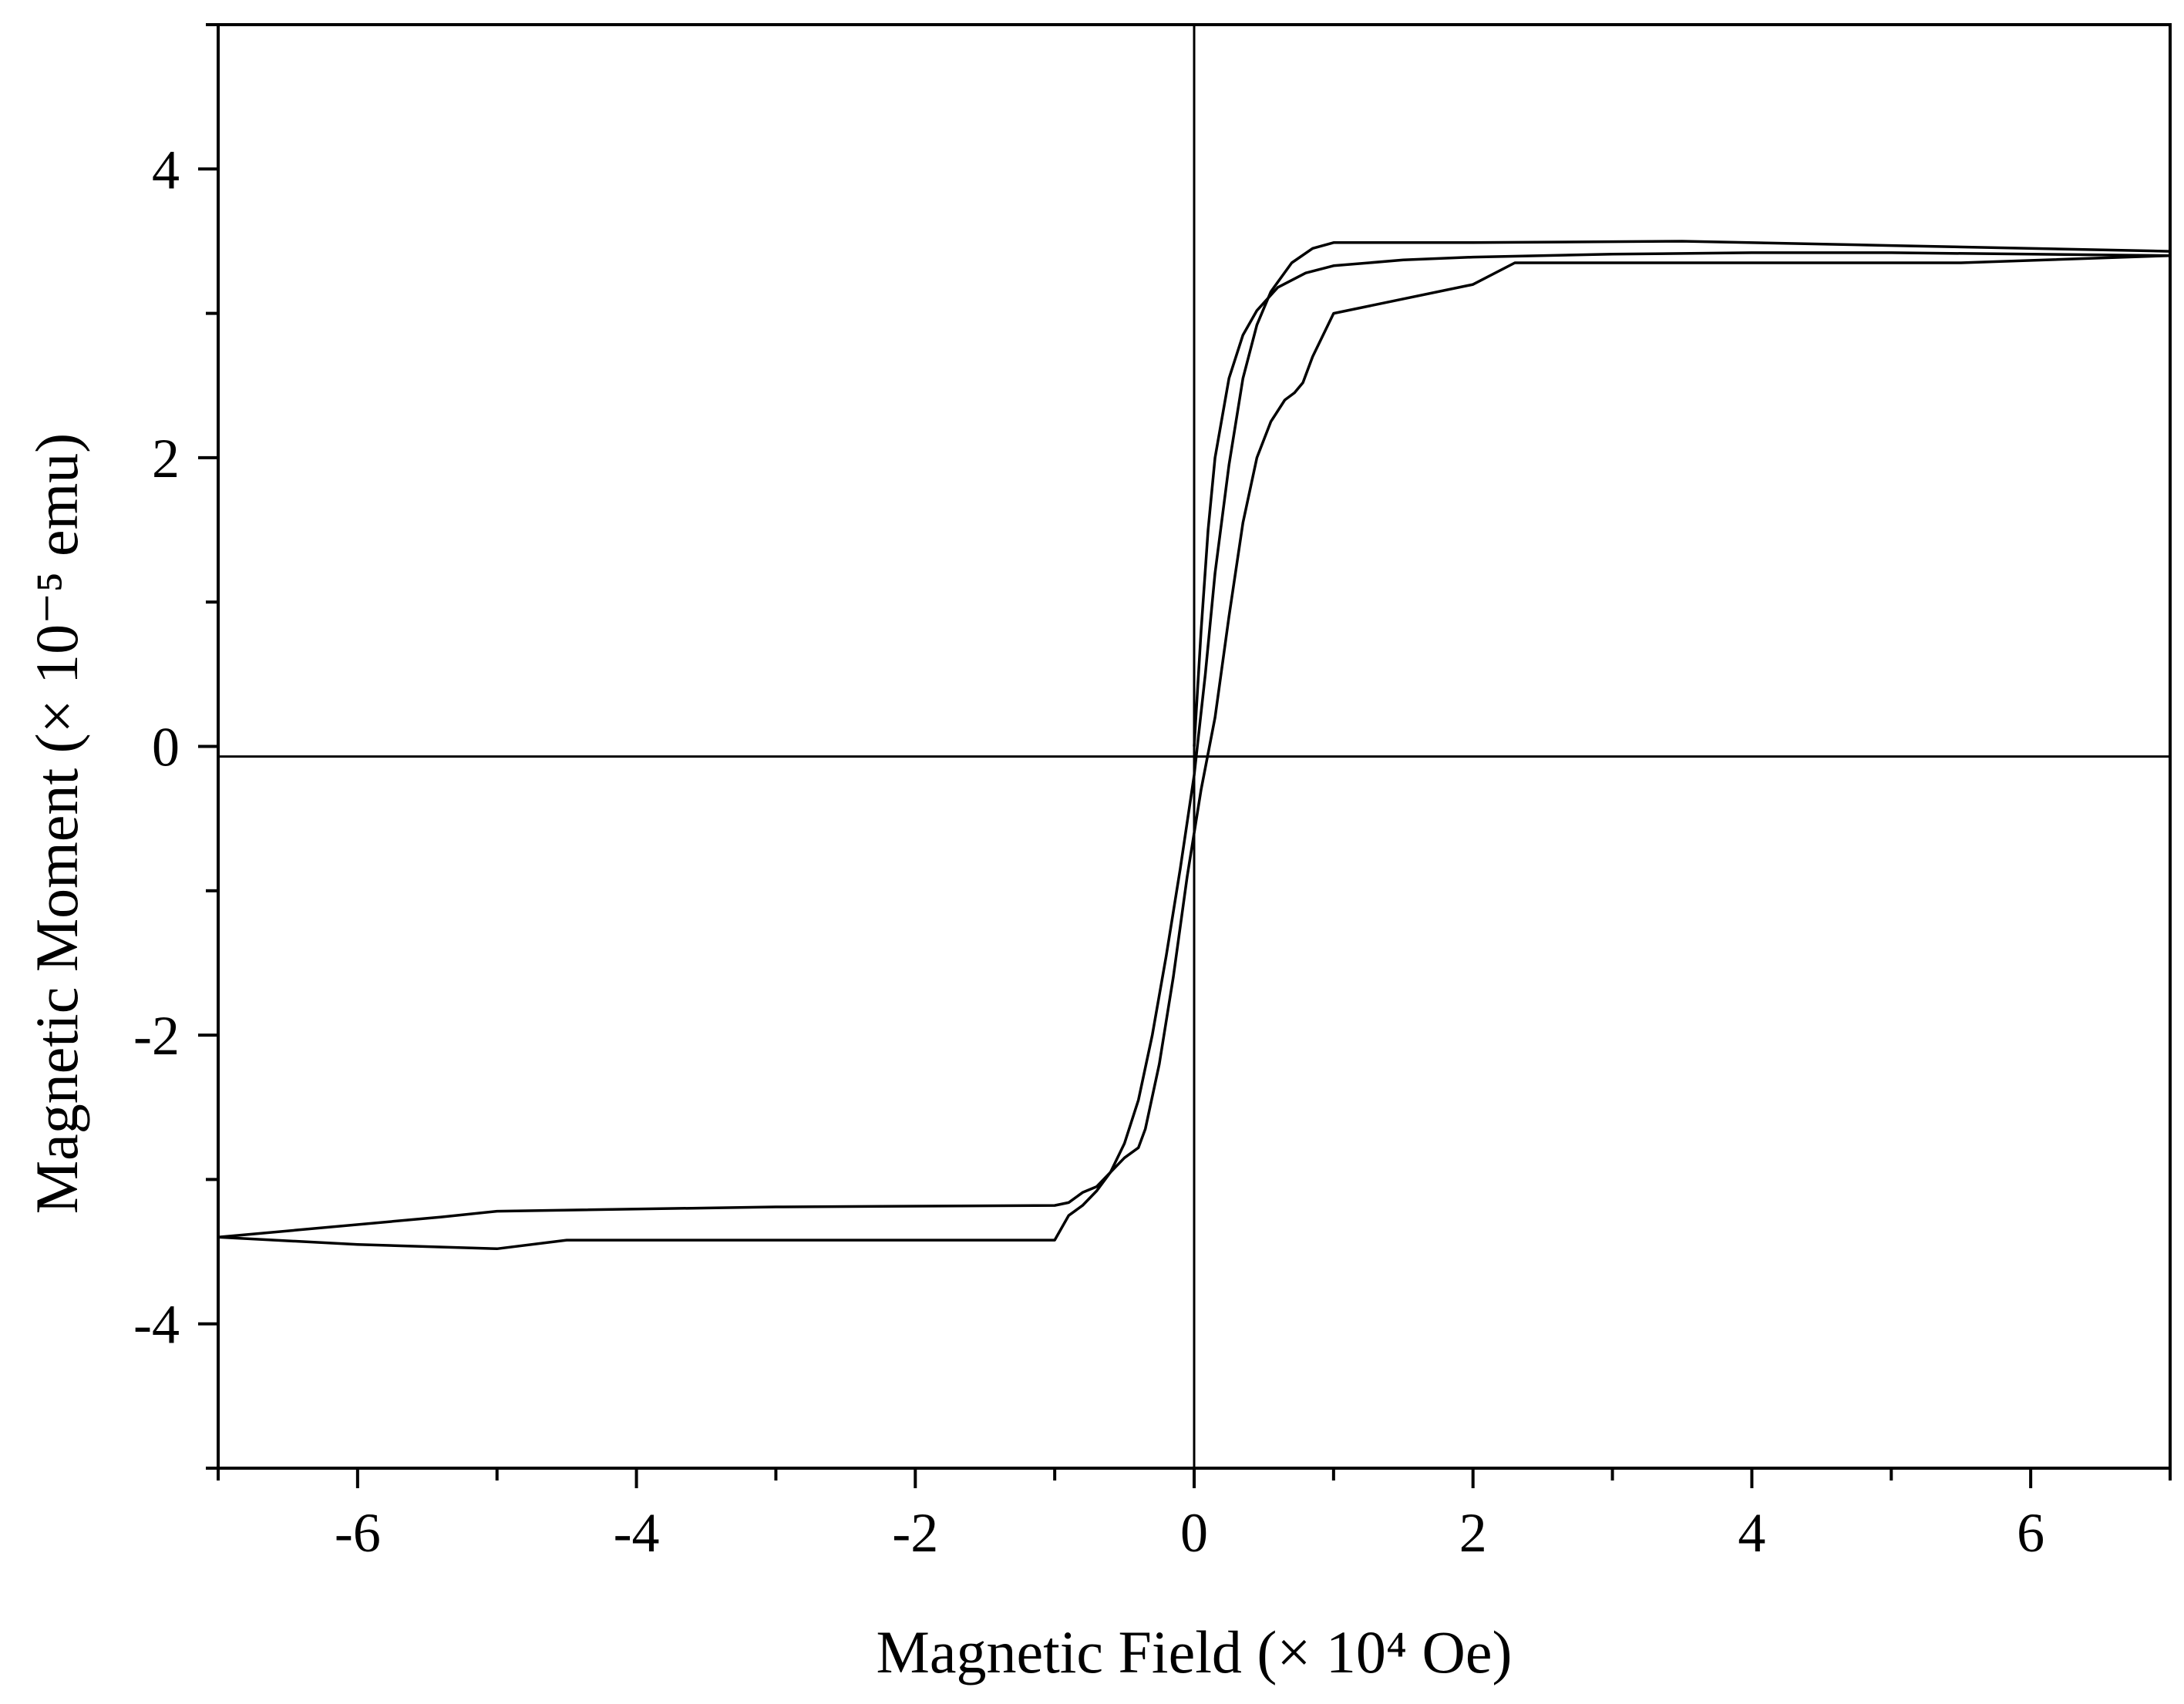 This screenshot has width=2184, height=1704. I want to click on y-tick-label: -2, so click(156, 1036).